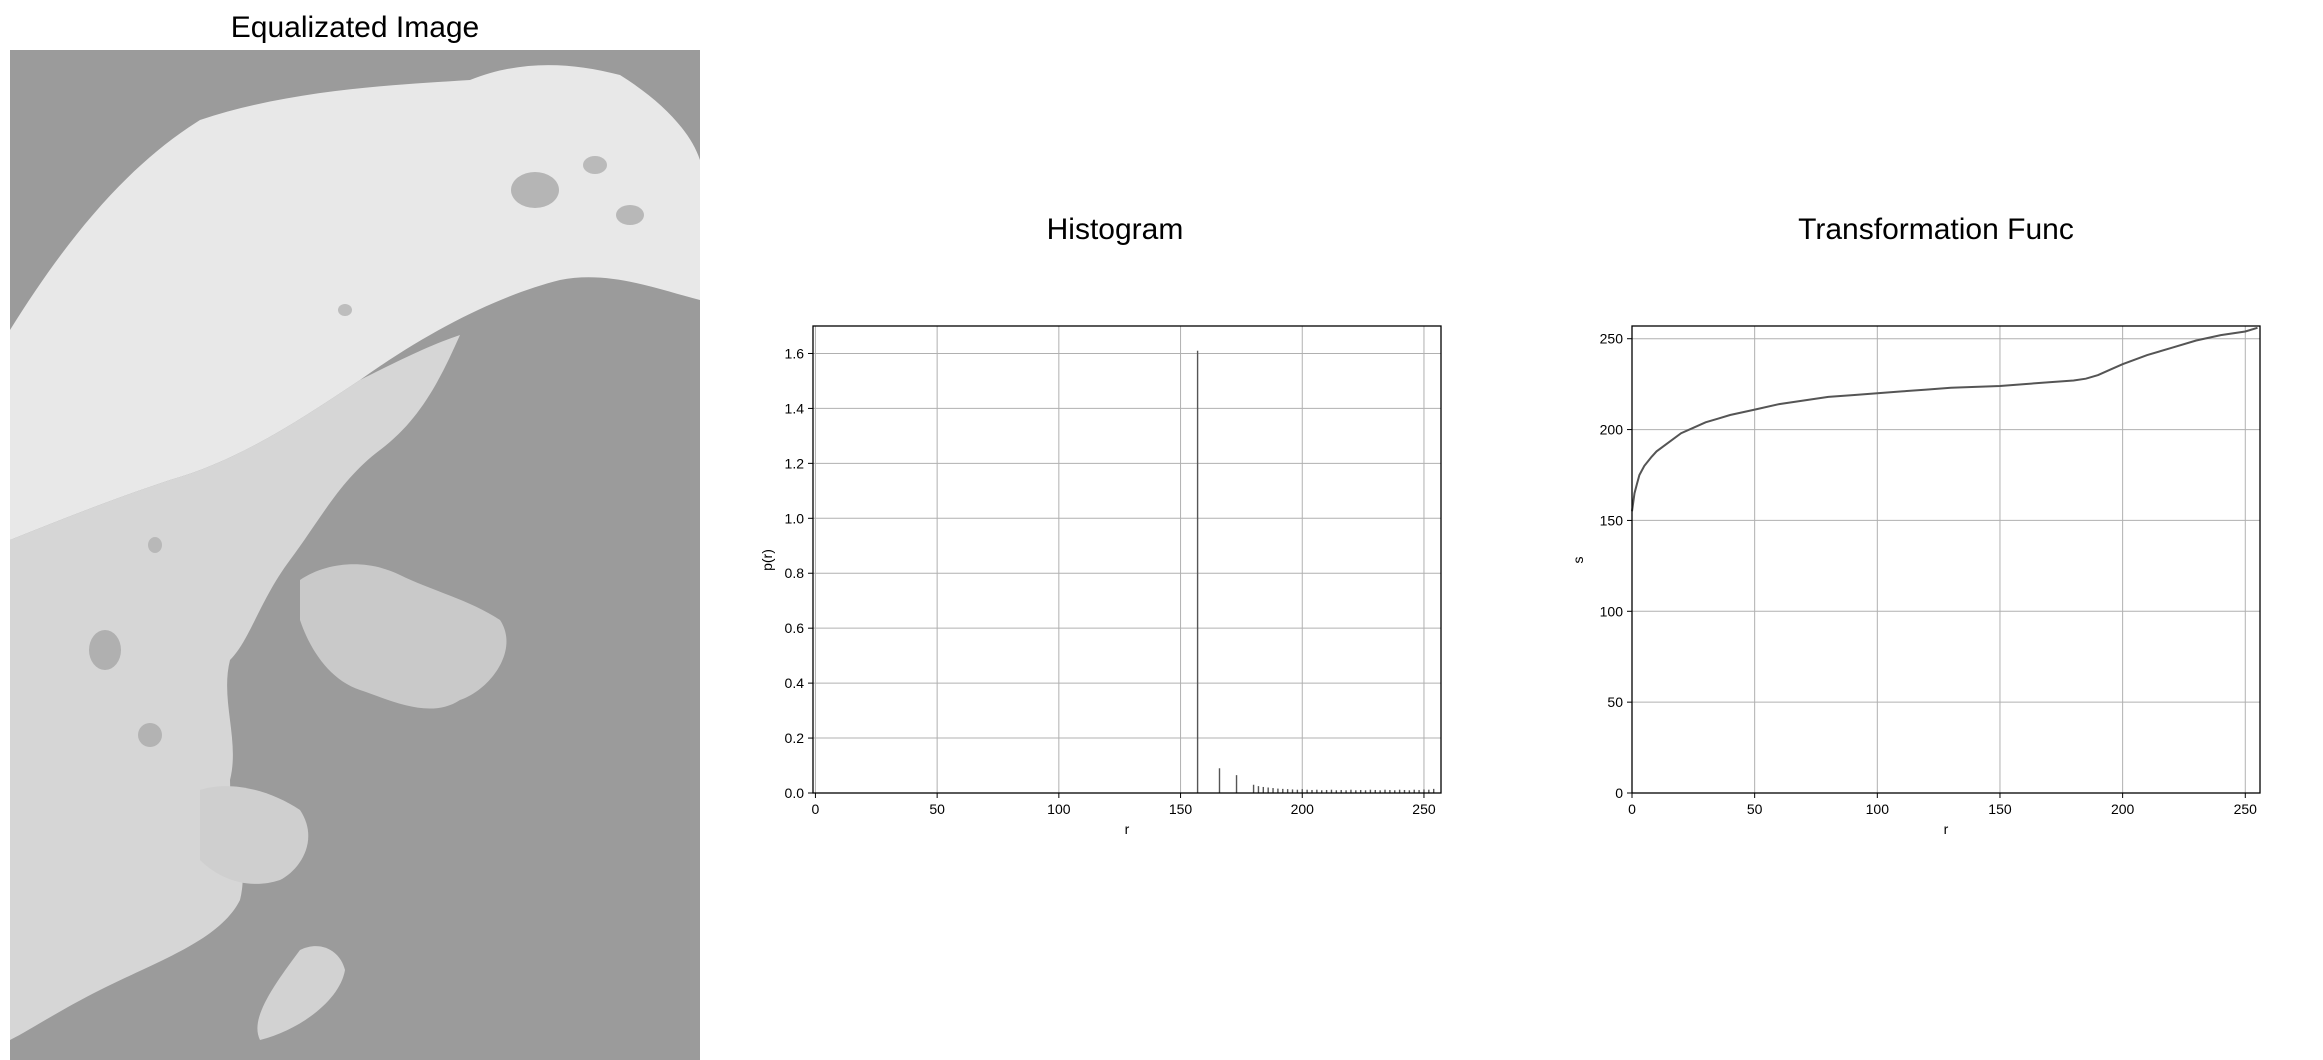 Image resolution: width=2323 pixels, height=1060 pixels. What do you see at coordinates (1612, 339) in the screenshot?
I see `y-tick-label: 250` at bounding box center [1612, 339].